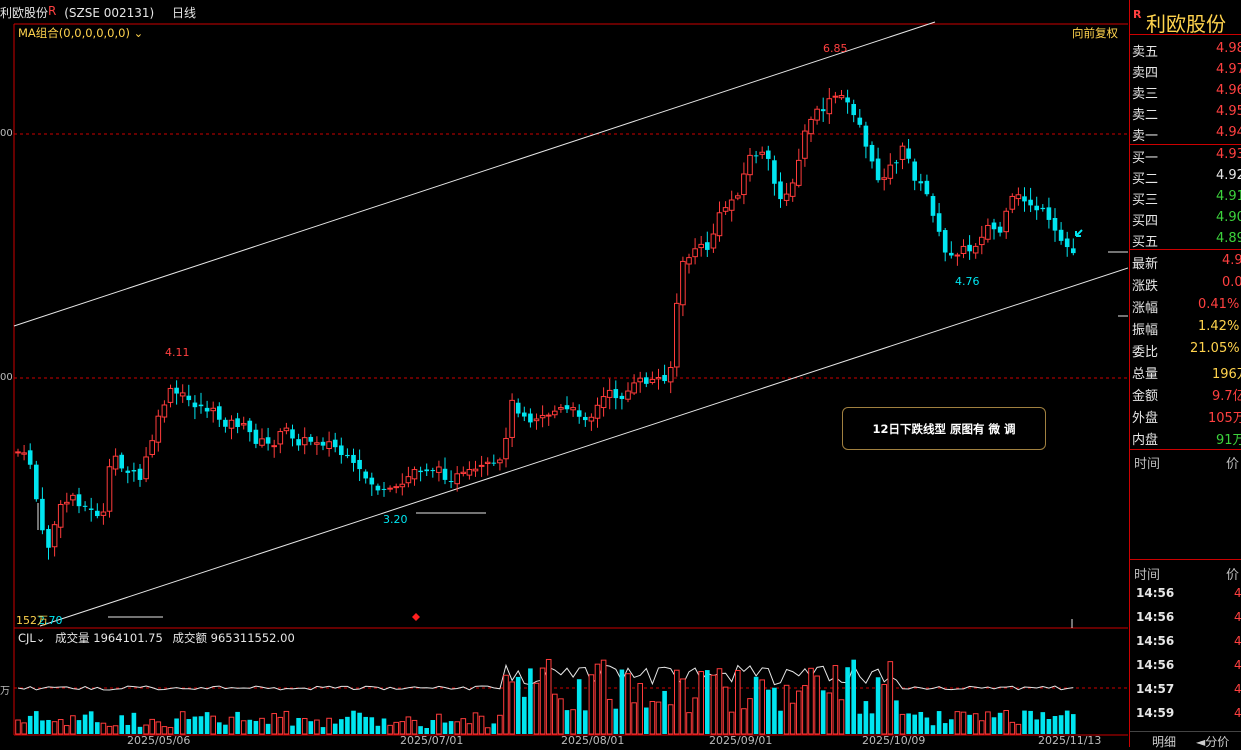 The width and height of the screenshot is (1241, 750). I want to click on stat-outer: 外盘 105万, so click(1185, 415).